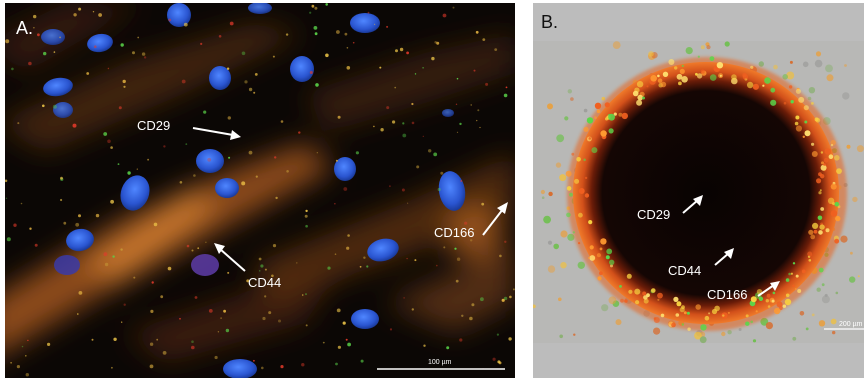  Describe the element at coordinates (768, 289) in the screenshot. I see `cd166-arrow-b` at that location.